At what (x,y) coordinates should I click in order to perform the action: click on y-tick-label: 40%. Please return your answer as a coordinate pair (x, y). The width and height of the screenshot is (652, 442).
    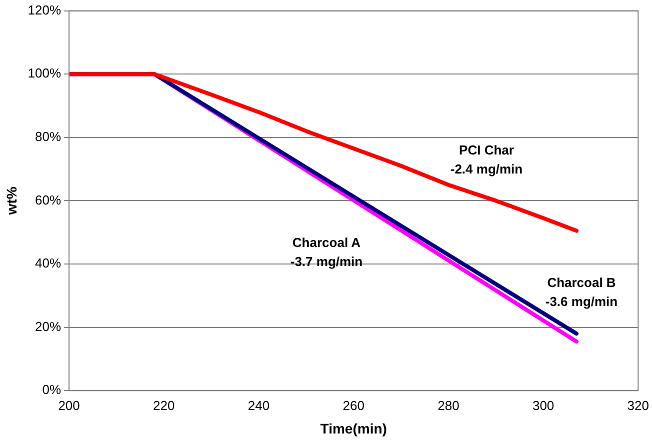
    Looking at the image, I should click on (48, 263).